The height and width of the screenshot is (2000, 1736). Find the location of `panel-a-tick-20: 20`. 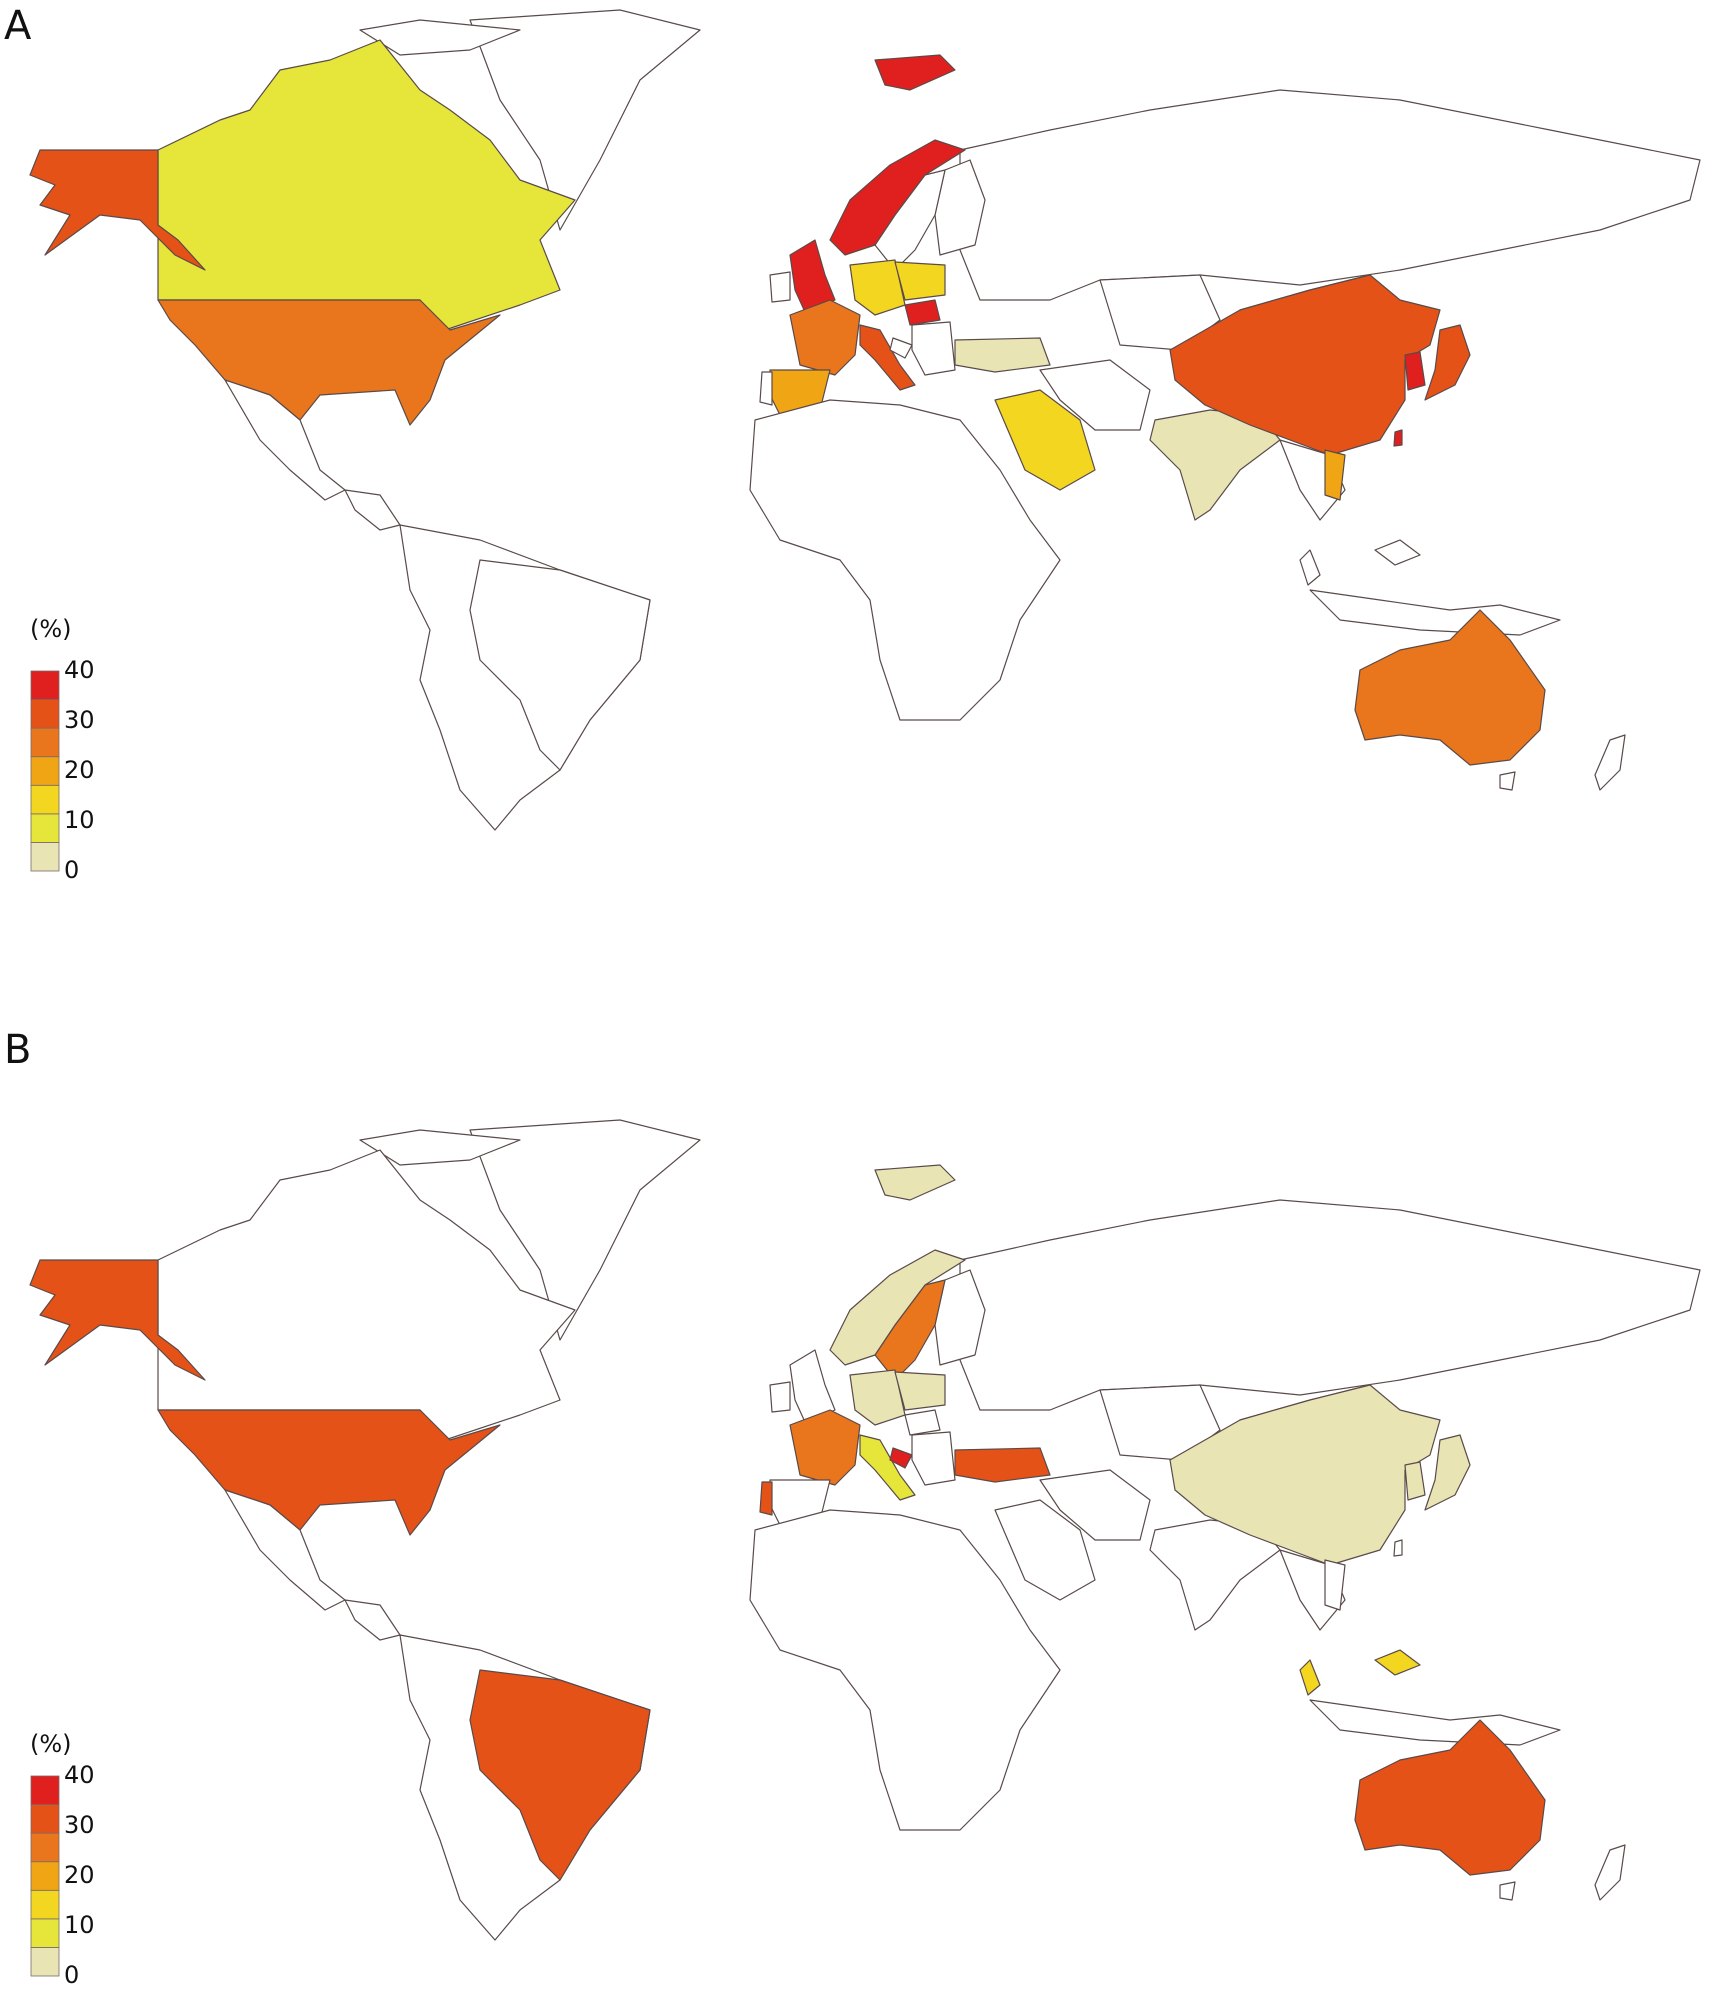

panel-a-tick-20: 20 is located at coordinates (79, 770).